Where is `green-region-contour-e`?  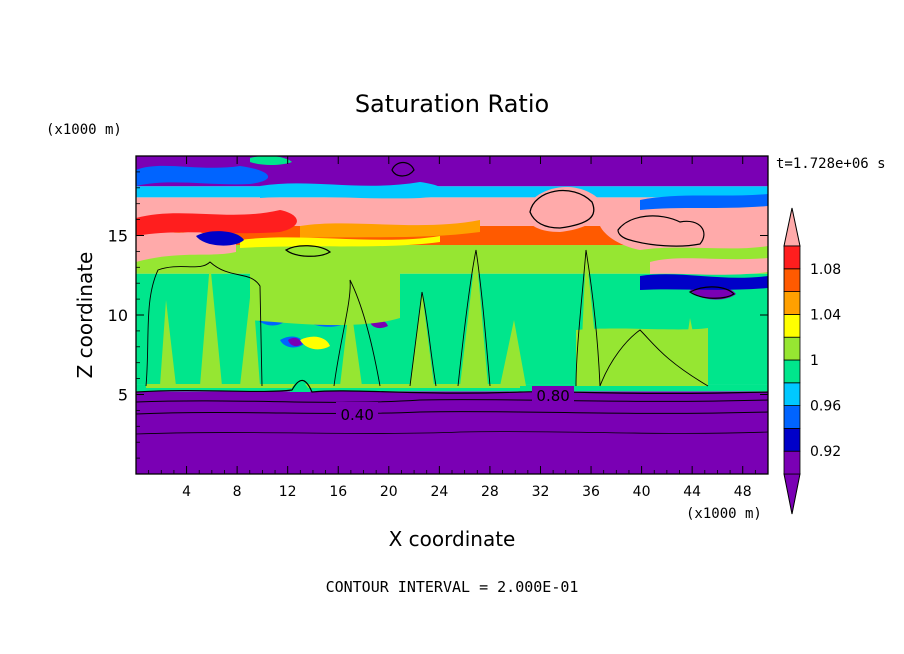 green-region-contour-e is located at coordinates (588, 318).